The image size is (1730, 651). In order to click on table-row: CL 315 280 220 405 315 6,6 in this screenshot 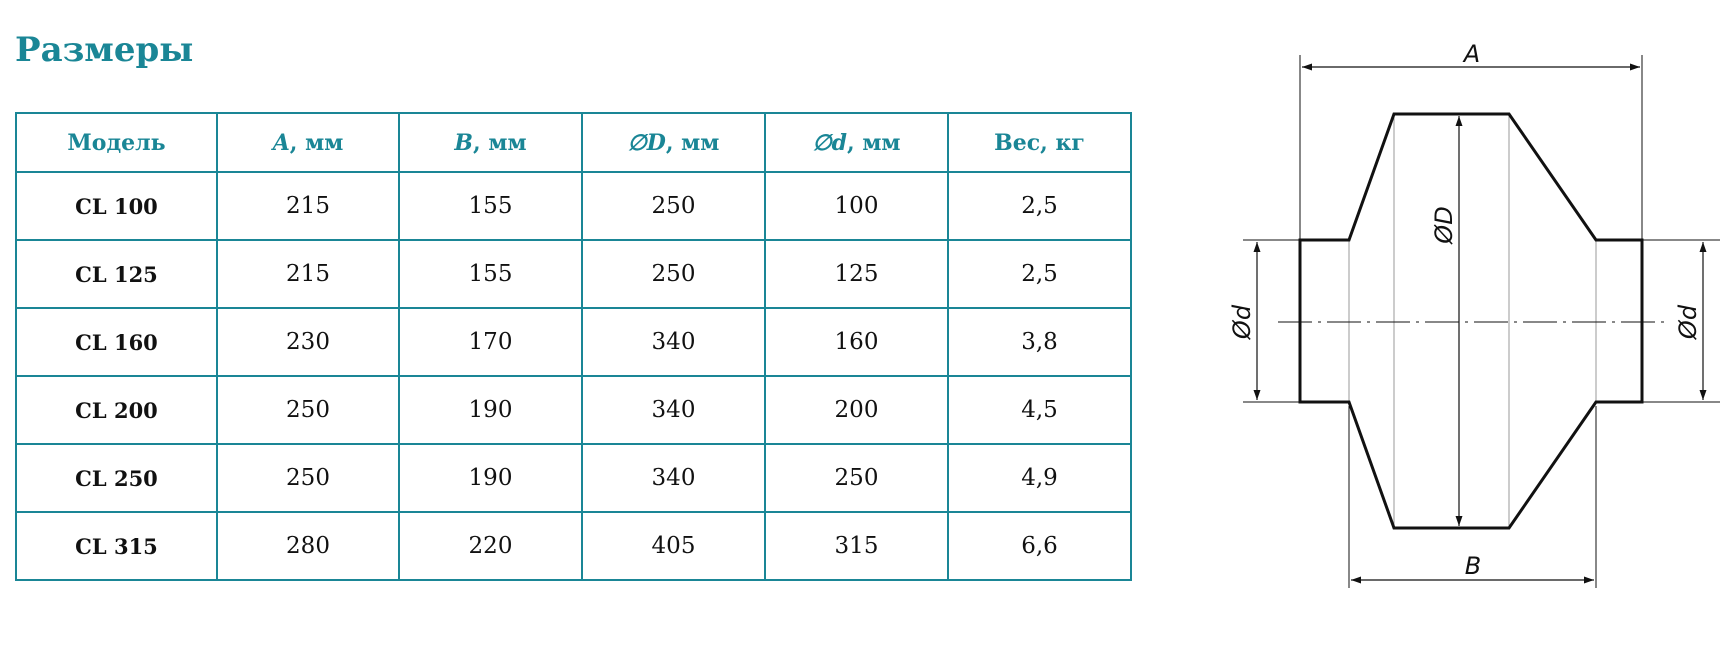, I will do `click(573, 546)`.